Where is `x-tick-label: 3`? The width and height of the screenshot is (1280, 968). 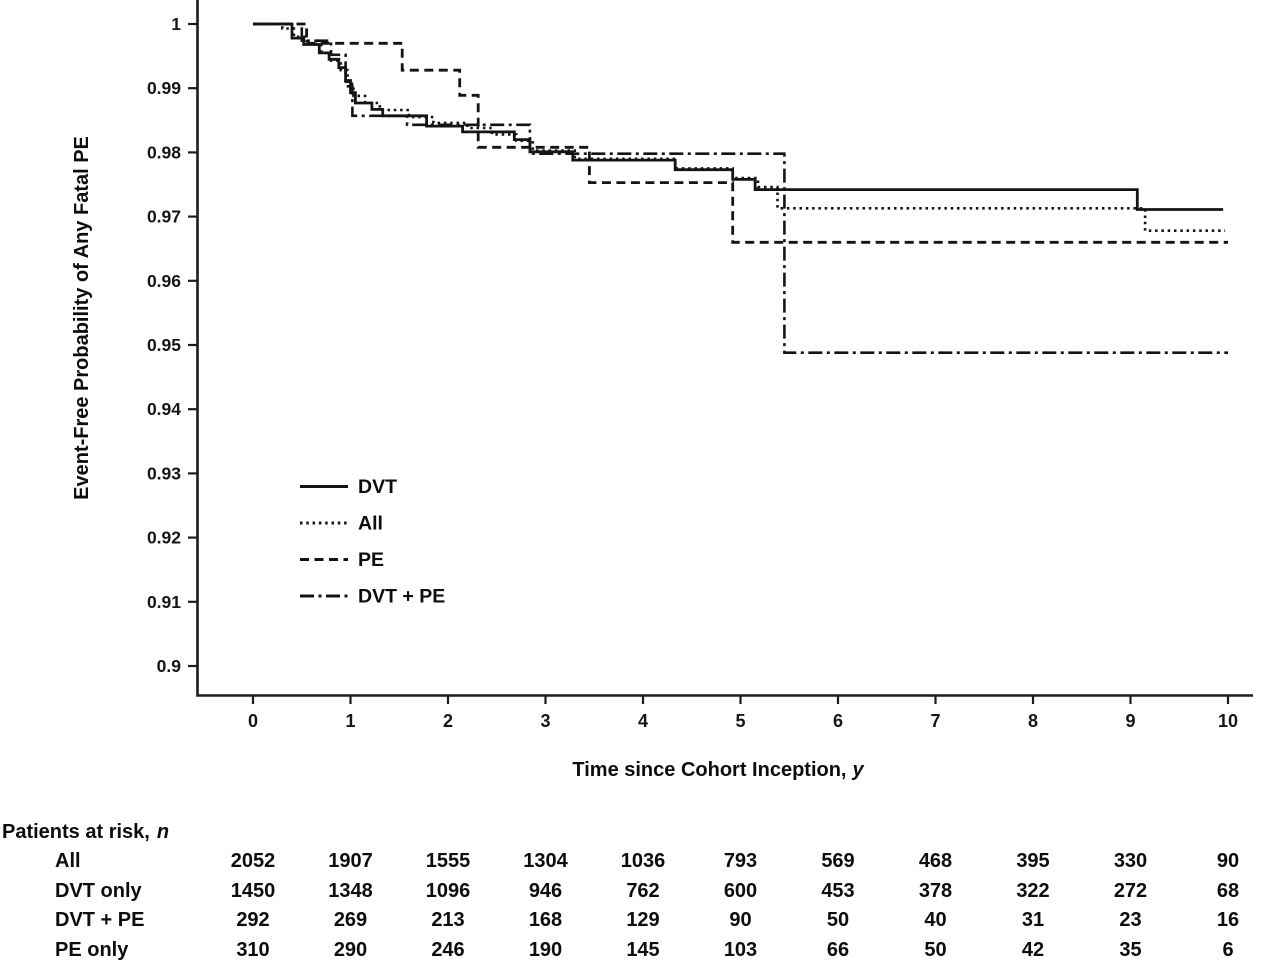 x-tick-label: 3 is located at coordinates (545, 721).